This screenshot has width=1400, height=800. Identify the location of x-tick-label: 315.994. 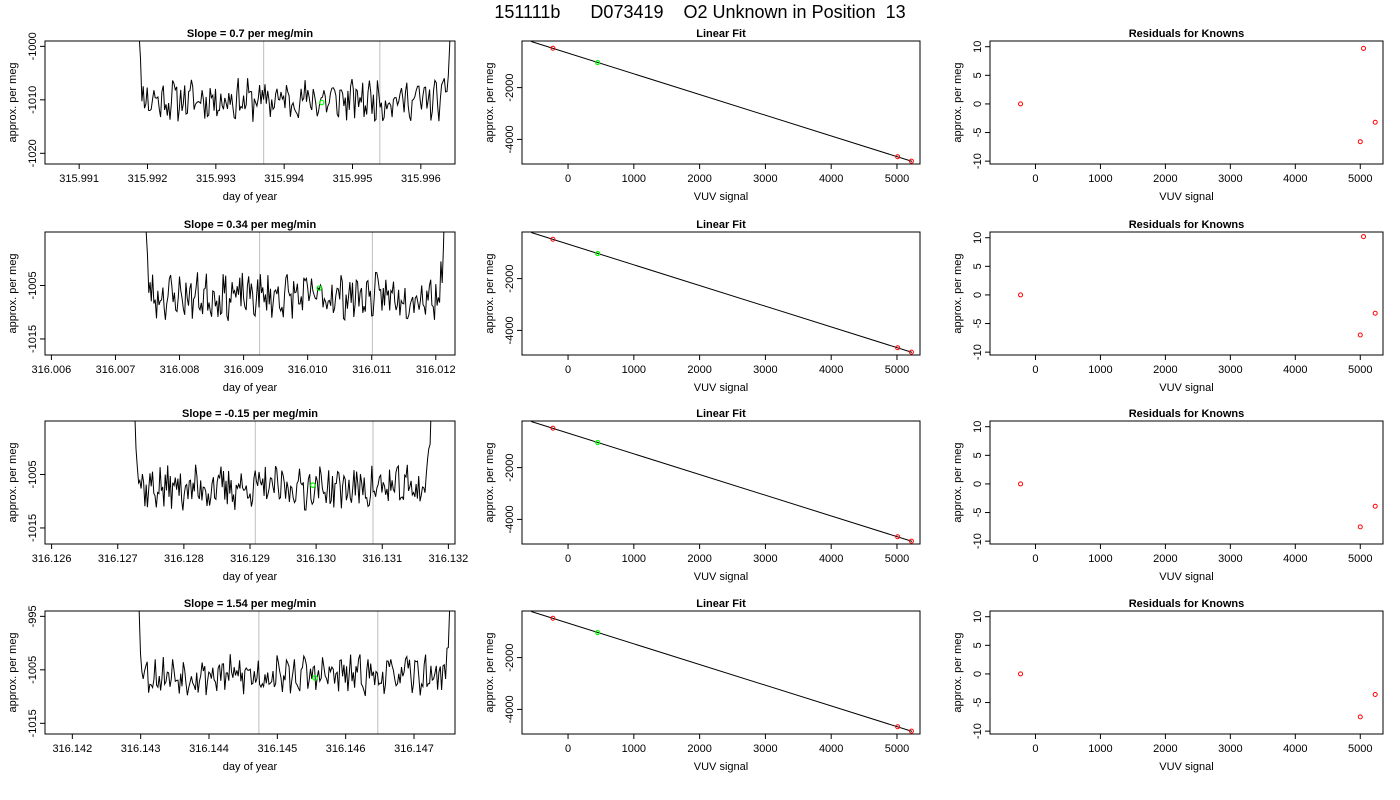
(284, 179).